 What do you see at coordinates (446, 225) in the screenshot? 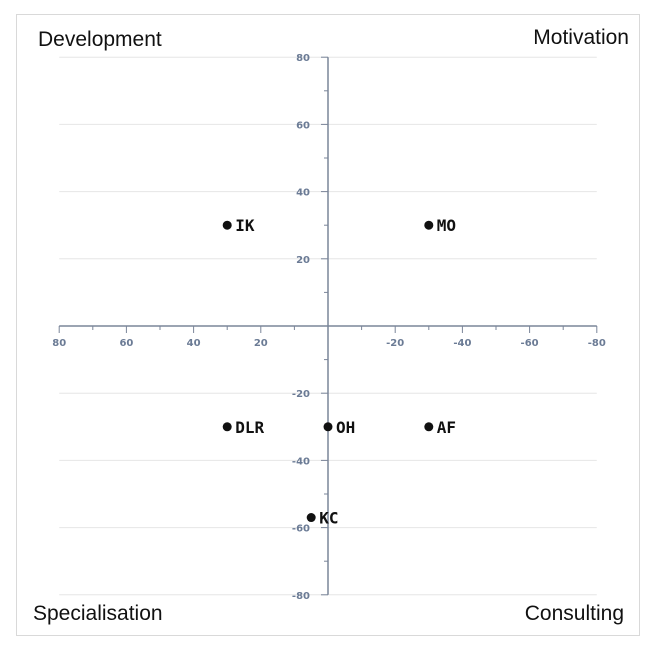
I see `data-point-label-mo: MO` at bounding box center [446, 225].